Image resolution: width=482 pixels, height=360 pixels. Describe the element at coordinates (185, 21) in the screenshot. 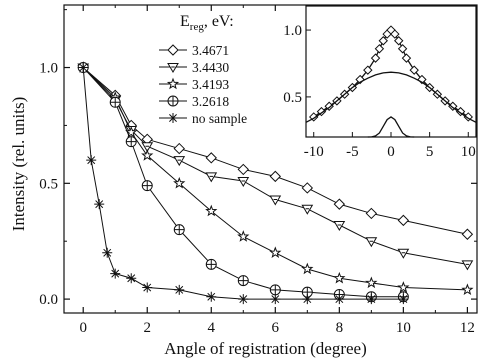

I see `legend-title-main: E` at that location.